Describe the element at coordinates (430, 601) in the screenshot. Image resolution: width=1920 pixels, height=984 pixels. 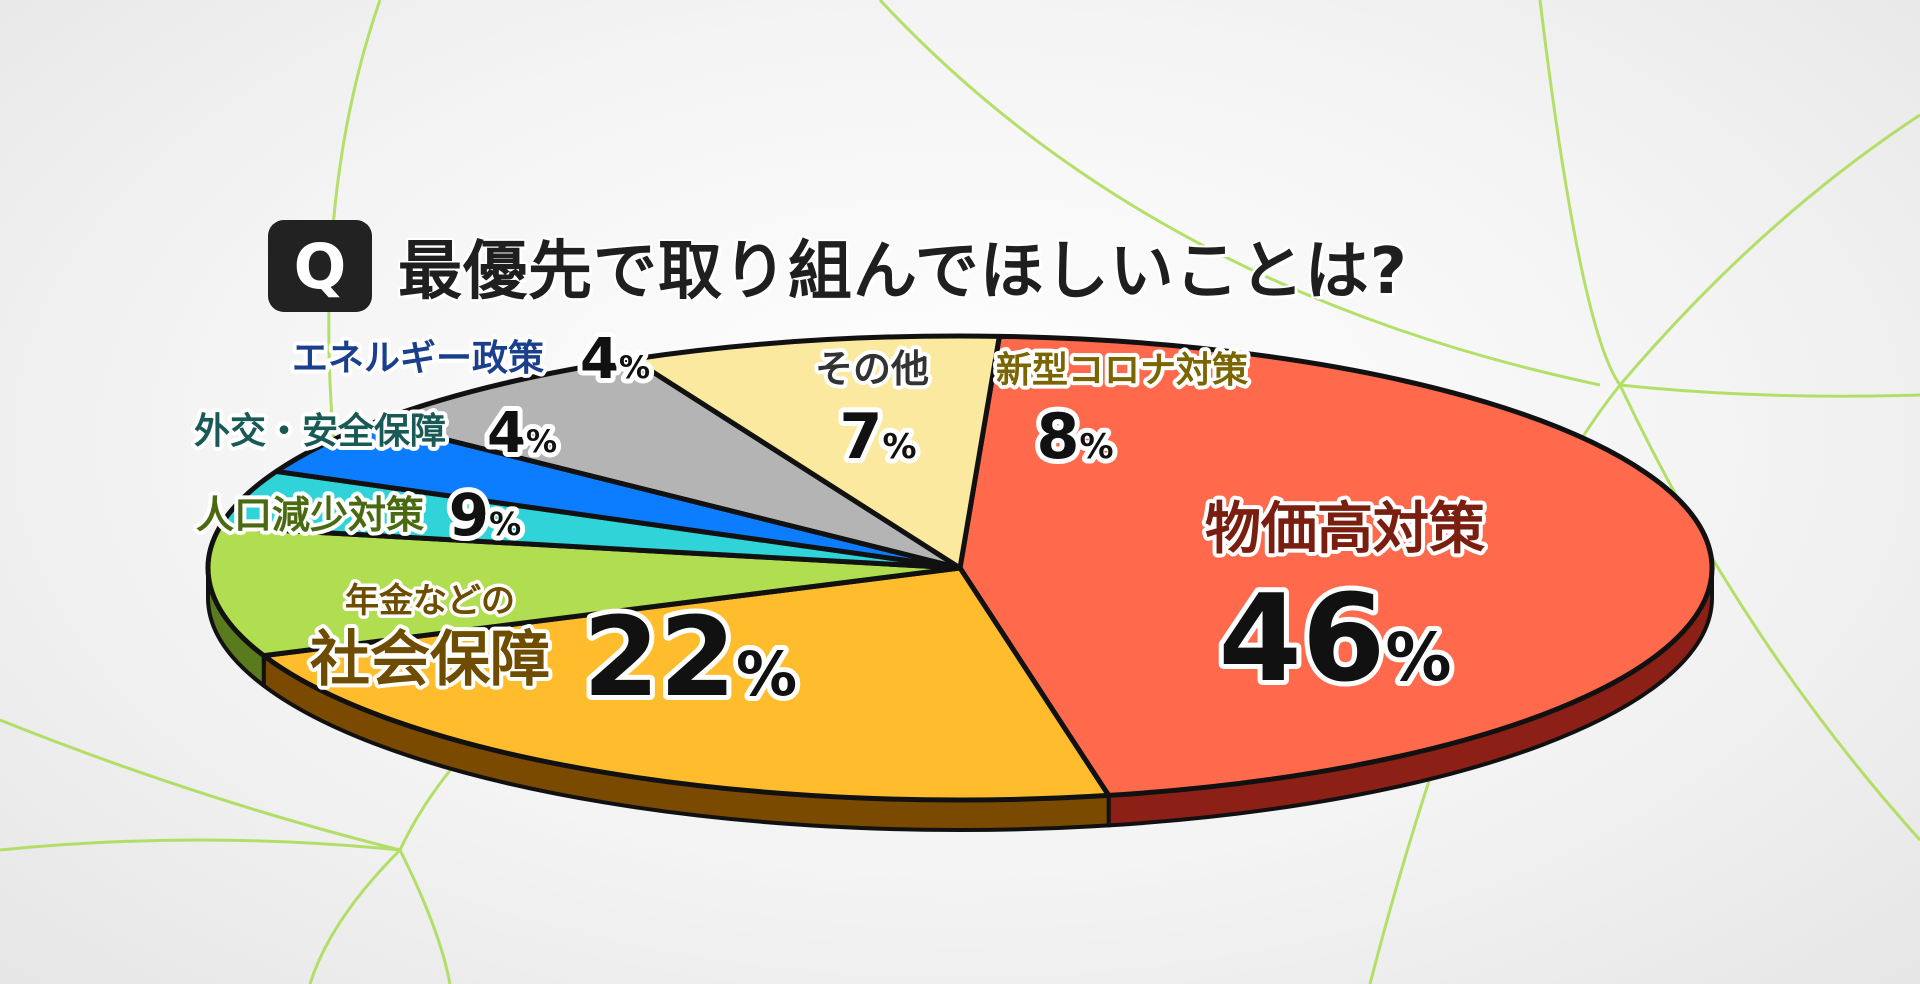
I see `slice-sublabel: 年金などの` at that location.